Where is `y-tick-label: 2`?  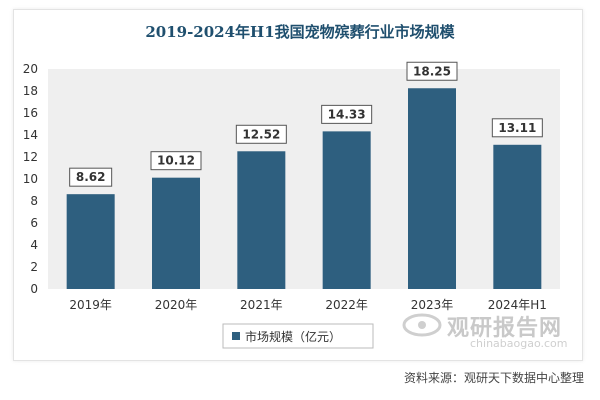 y-tick-label: 2 is located at coordinates (34, 267).